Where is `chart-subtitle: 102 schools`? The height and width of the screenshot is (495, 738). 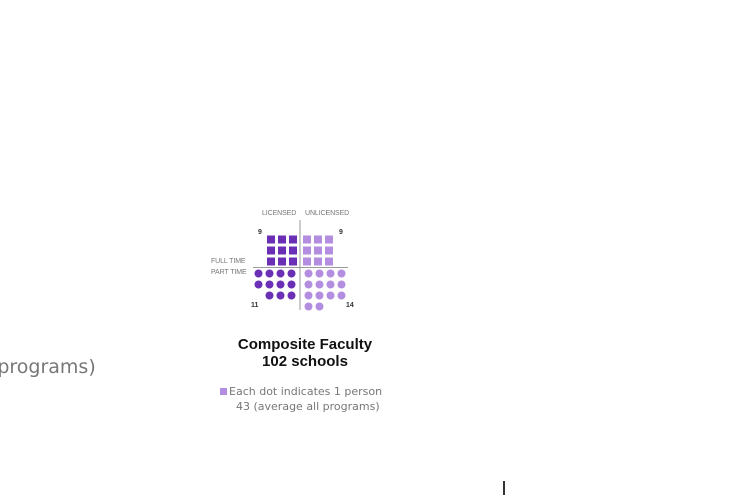 chart-subtitle: 102 schools is located at coordinates (305, 361).